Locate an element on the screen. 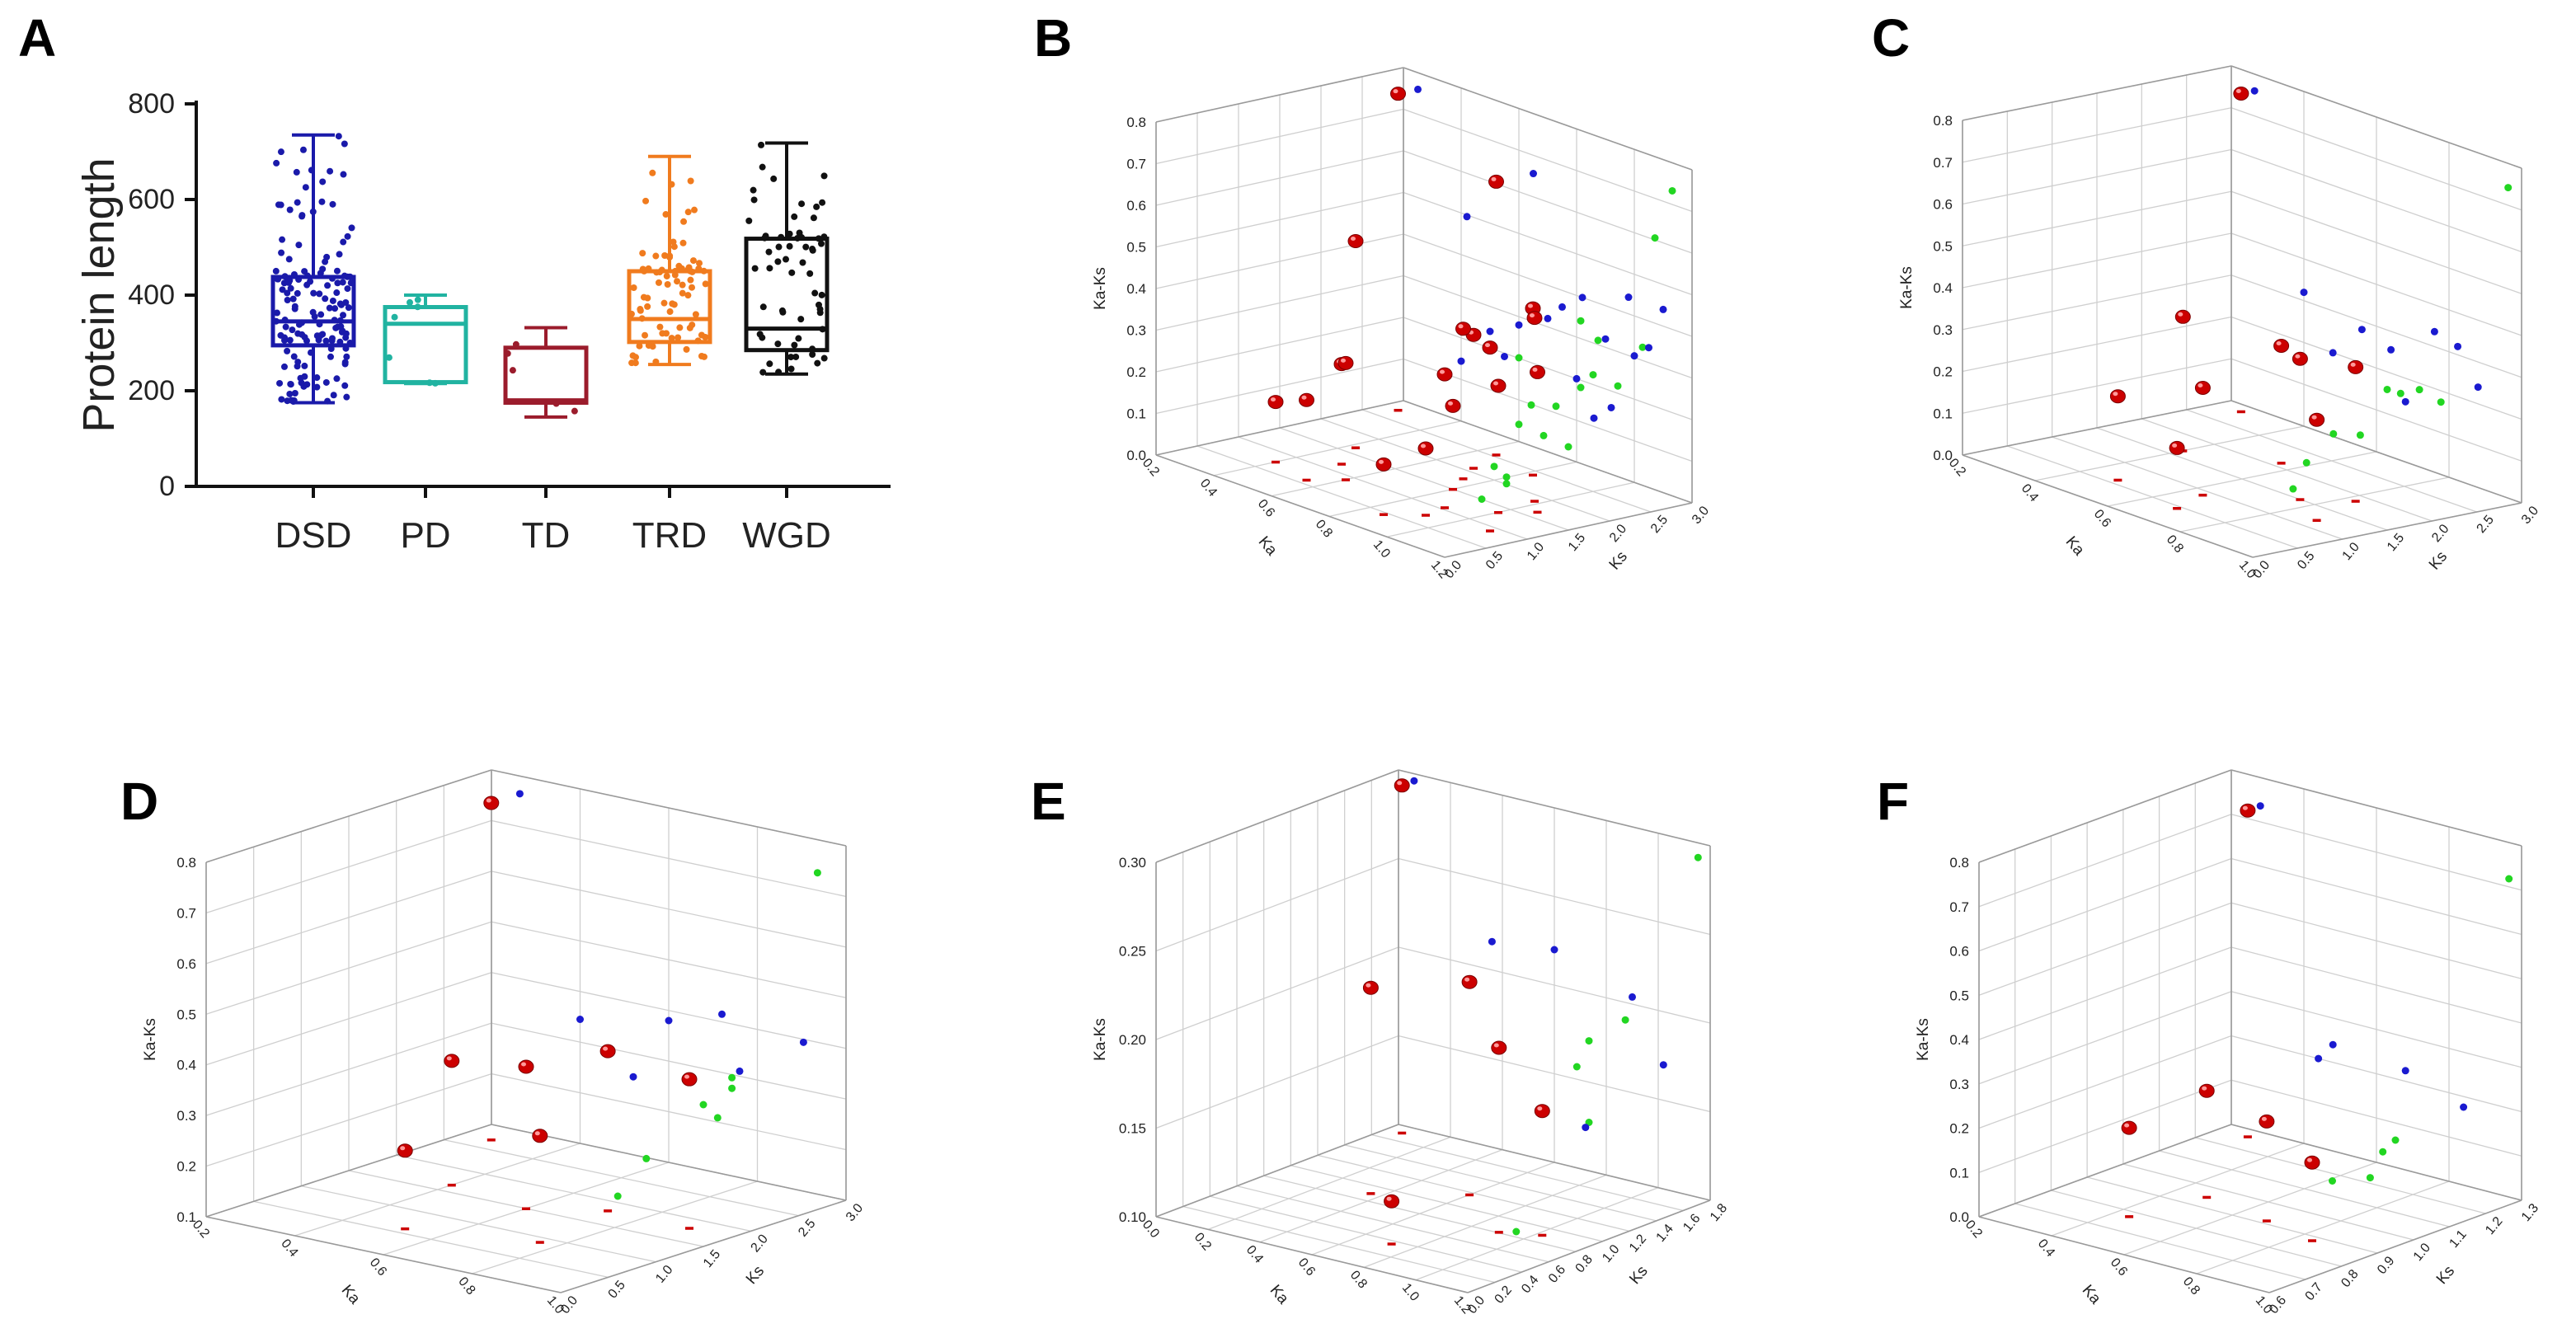  z-tick-label: 0.2 is located at coordinates (1136, 372).